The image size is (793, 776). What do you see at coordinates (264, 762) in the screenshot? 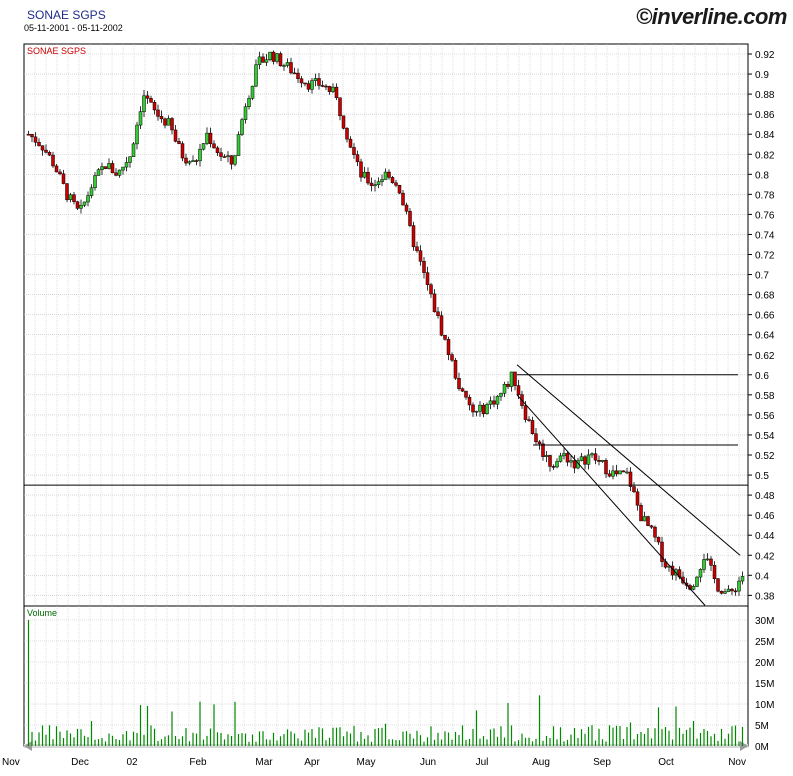
I see `x-axis-label: Mar` at bounding box center [264, 762].